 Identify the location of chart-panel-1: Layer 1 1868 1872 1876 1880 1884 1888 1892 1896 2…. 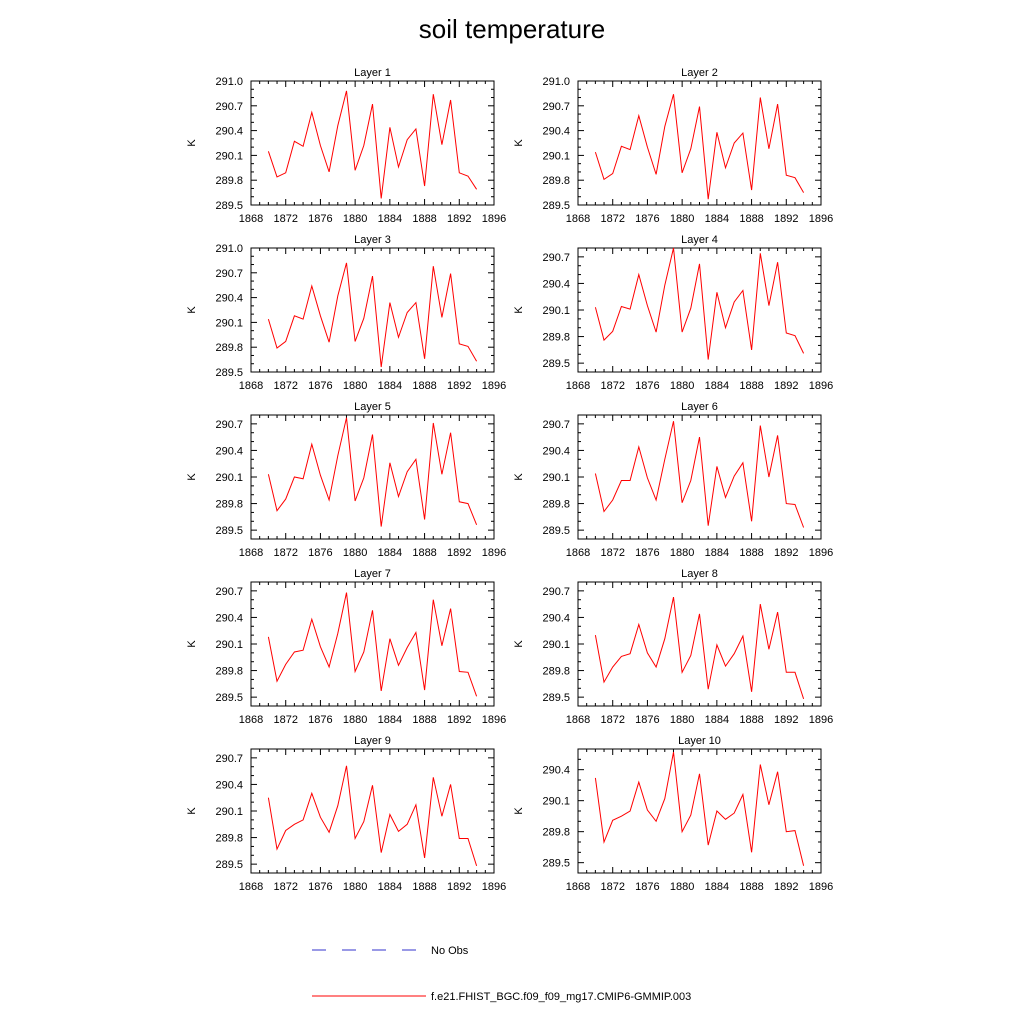
(346, 146).